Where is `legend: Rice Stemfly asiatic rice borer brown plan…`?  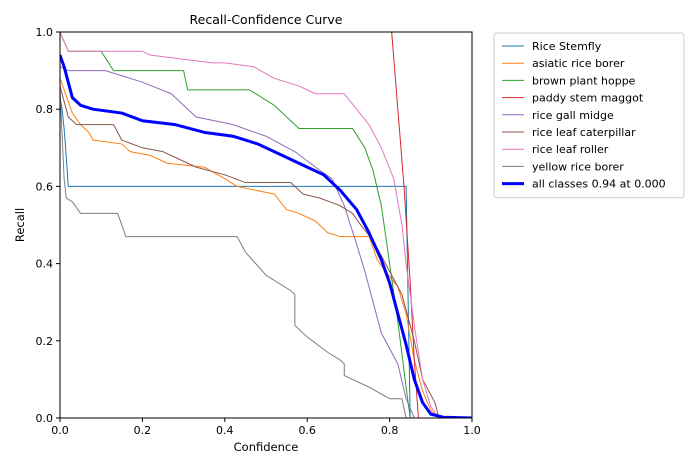 legend: Rice Stemfly asiatic rice borer brown plan… is located at coordinates (589, 115).